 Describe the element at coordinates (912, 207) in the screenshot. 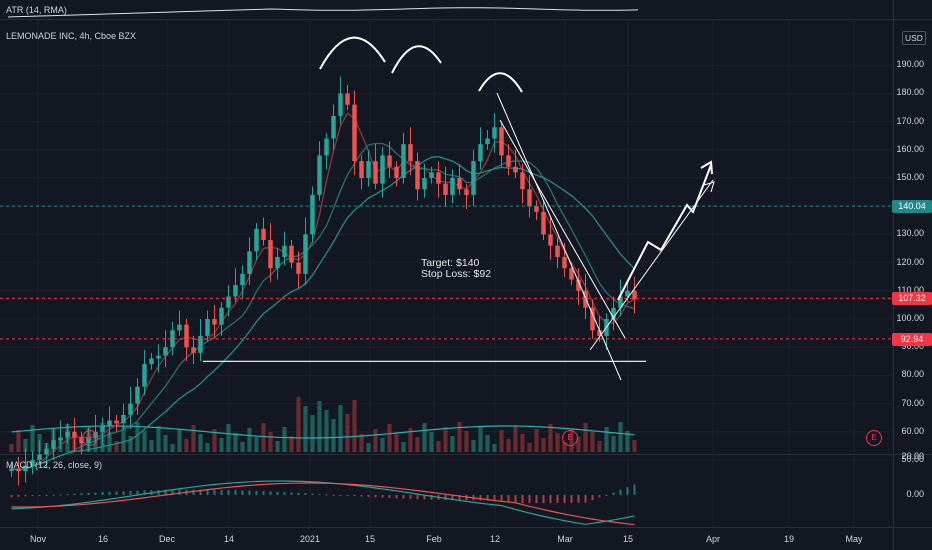

I see `price-tag-target: 140.04` at that location.